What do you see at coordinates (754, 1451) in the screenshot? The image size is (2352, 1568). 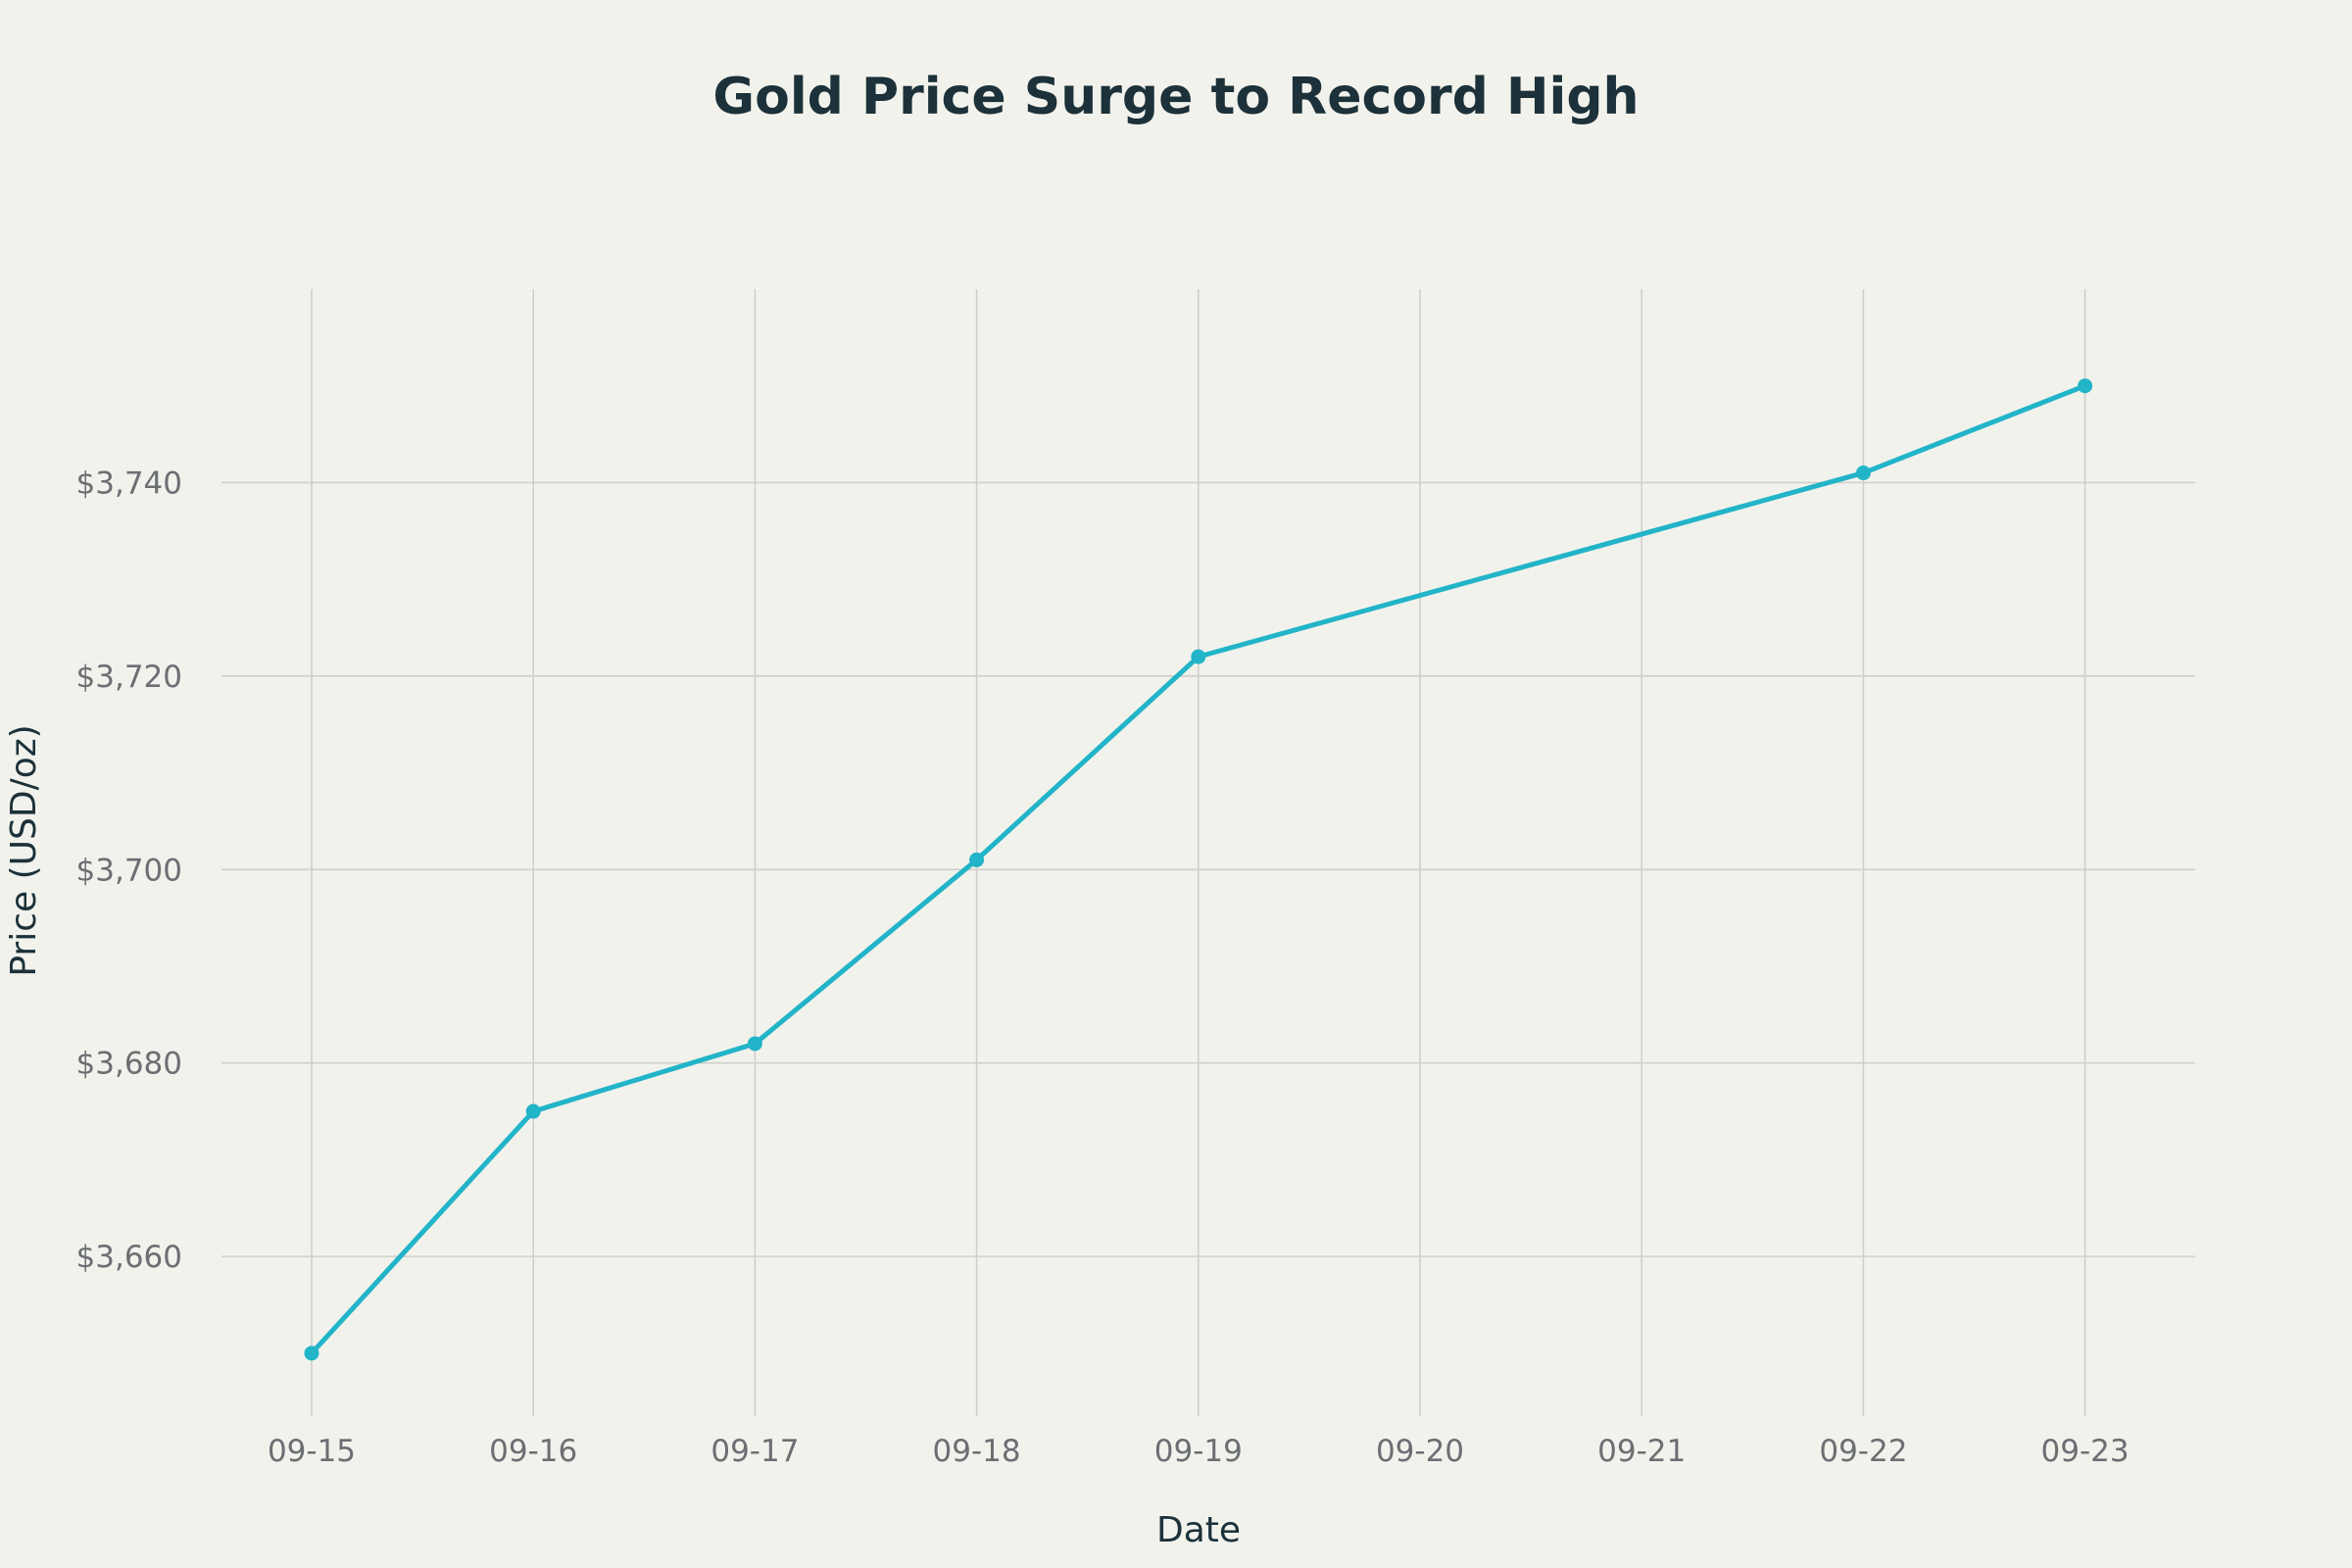 I see `x-tick-label: 09-17` at bounding box center [754, 1451].